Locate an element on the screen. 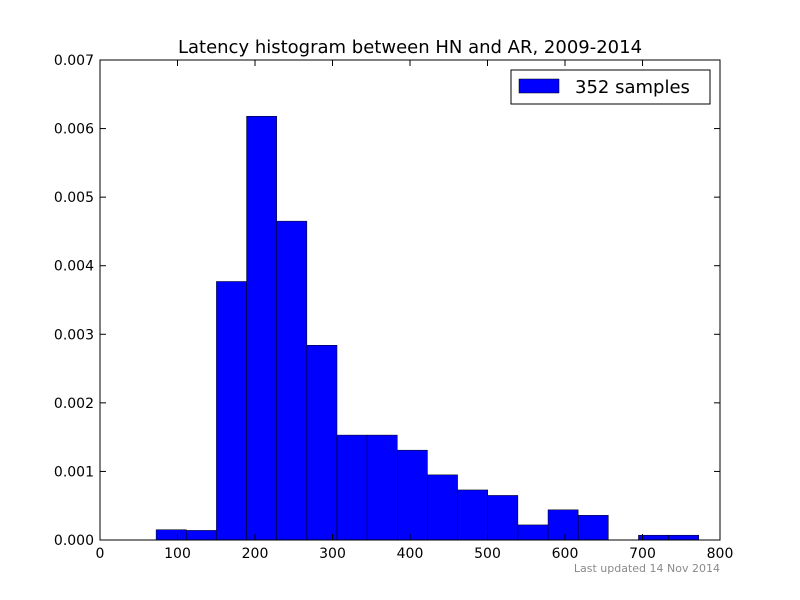  x-tick-label: 400 is located at coordinates (410, 554).